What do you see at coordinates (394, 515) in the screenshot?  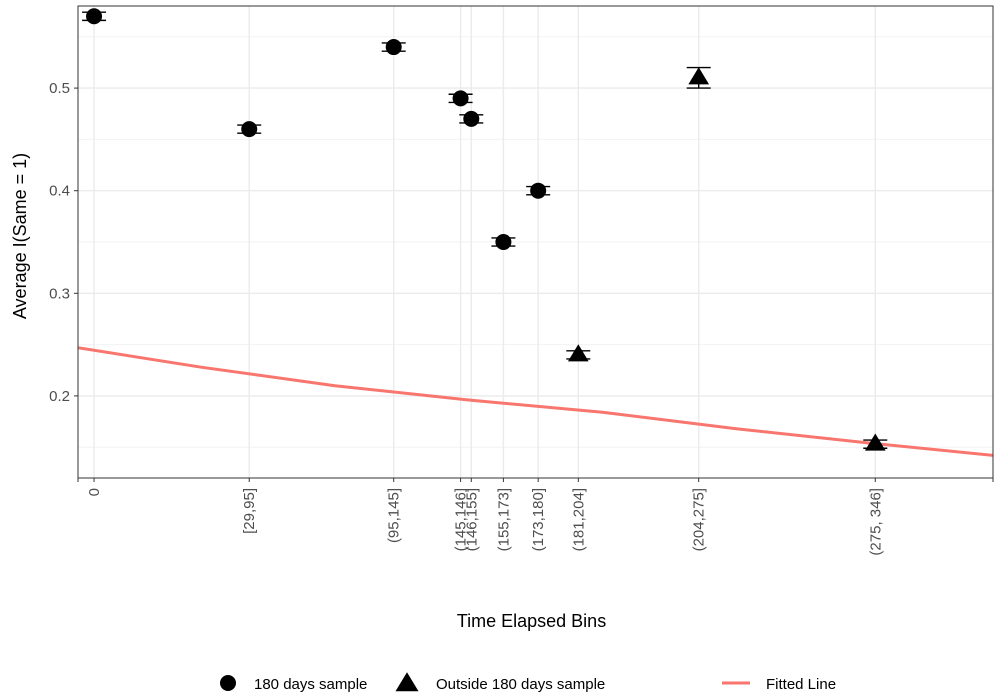 I see `x-tick-label: (95,145]` at bounding box center [394, 515].